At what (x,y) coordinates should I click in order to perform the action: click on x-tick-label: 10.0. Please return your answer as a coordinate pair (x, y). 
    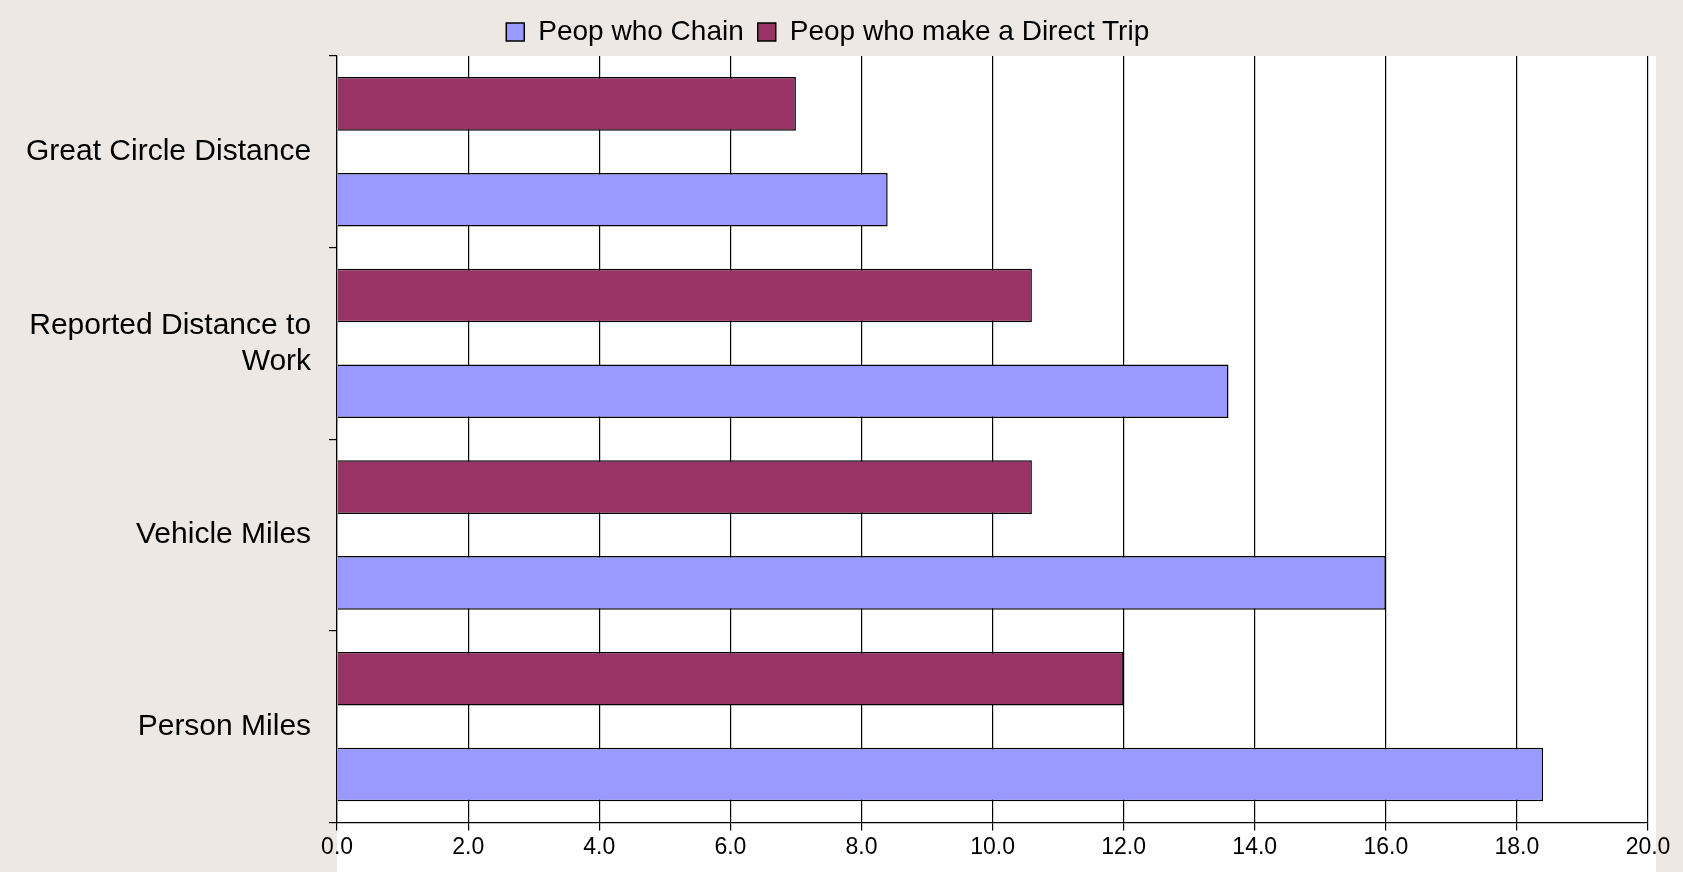
    Looking at the image, I should click on (992, 845).